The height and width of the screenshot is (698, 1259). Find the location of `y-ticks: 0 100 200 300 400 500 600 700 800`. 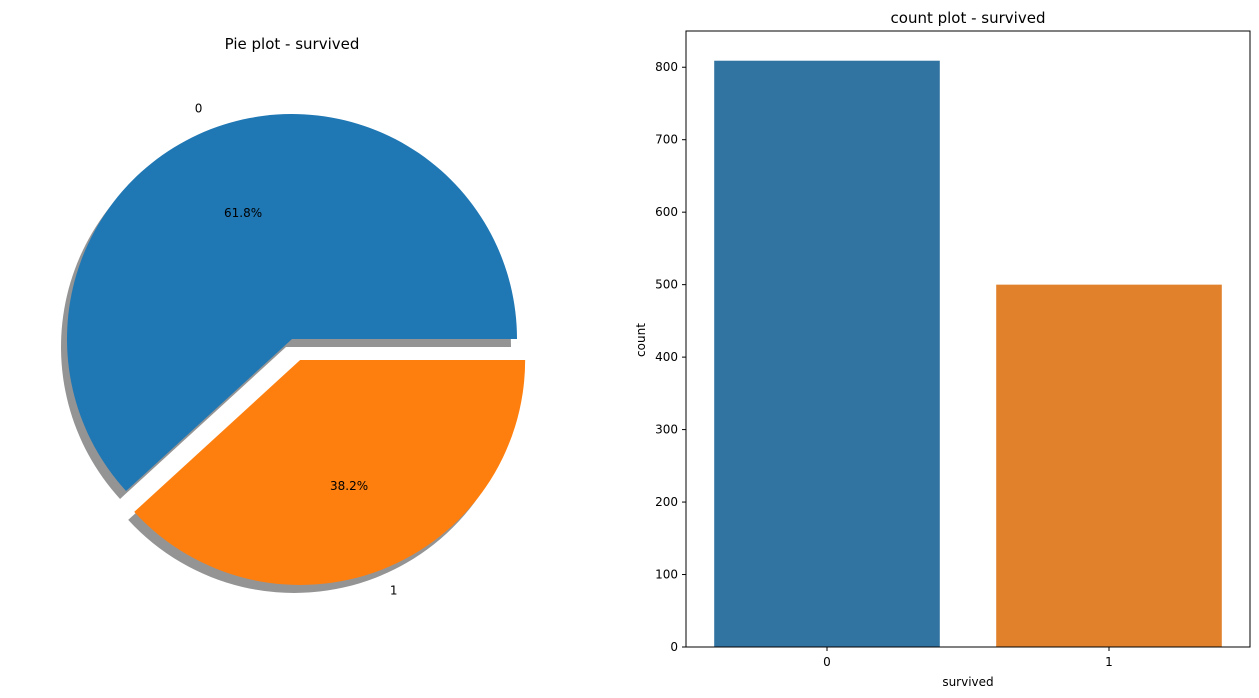

y-ticks: 0 100 200 300 400 500 600 700 800 is located at coordinates (670, 357).